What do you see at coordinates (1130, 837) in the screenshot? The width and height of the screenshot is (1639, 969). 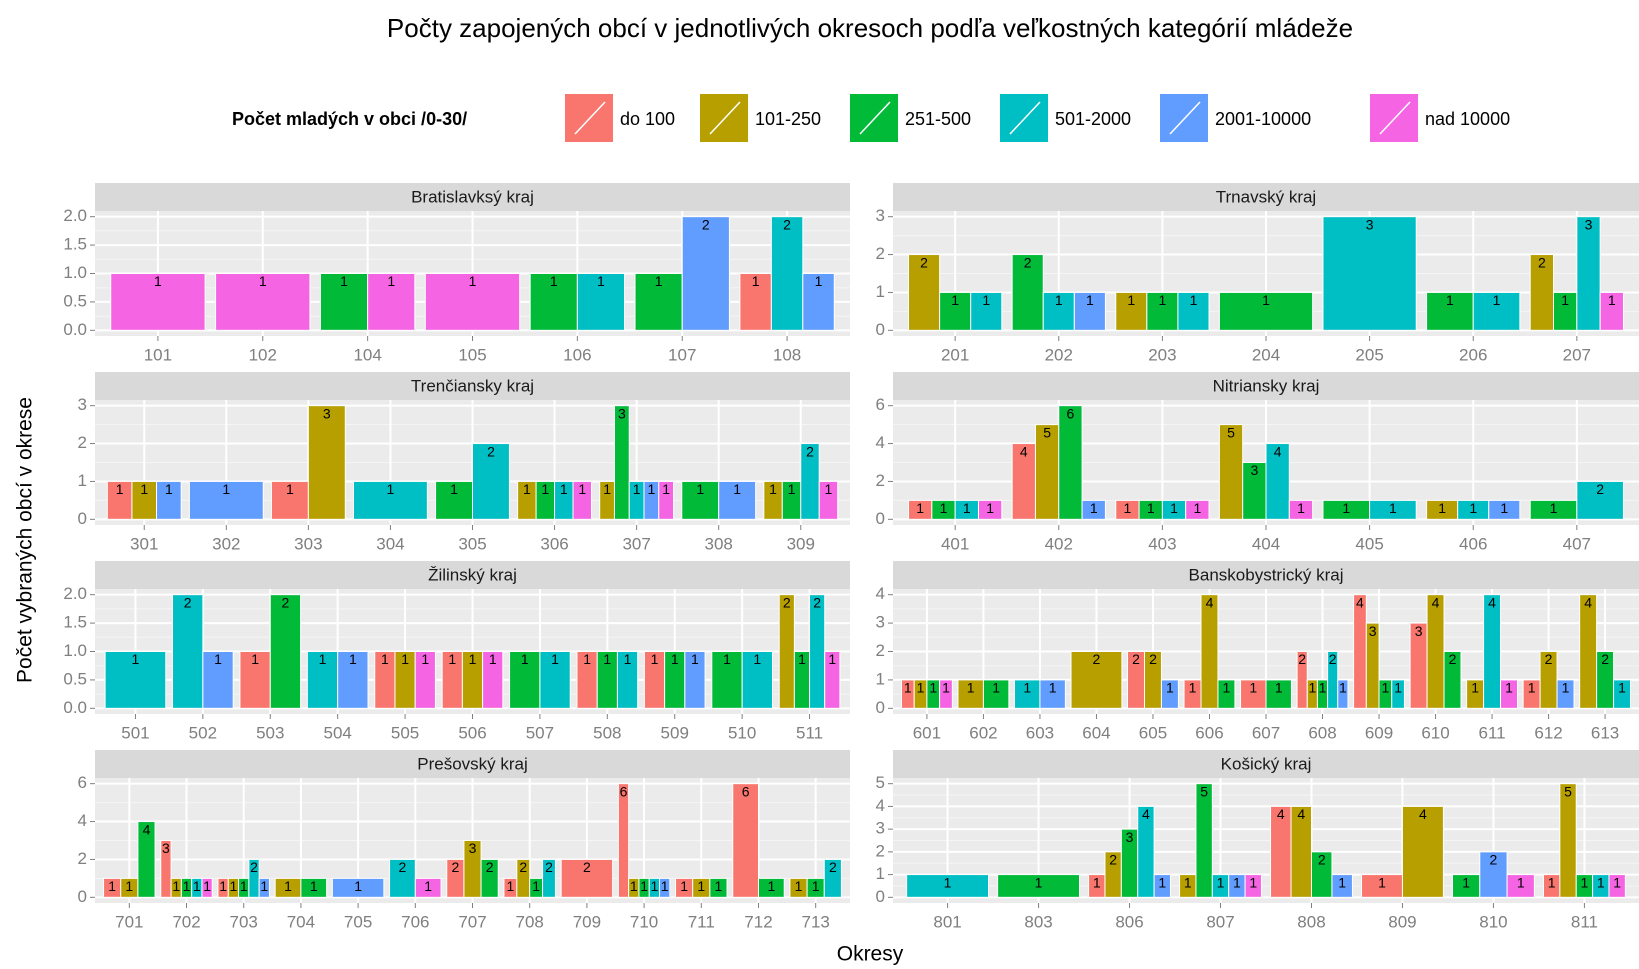 I see `value-label: 3` at bounding box center [1130, 837].